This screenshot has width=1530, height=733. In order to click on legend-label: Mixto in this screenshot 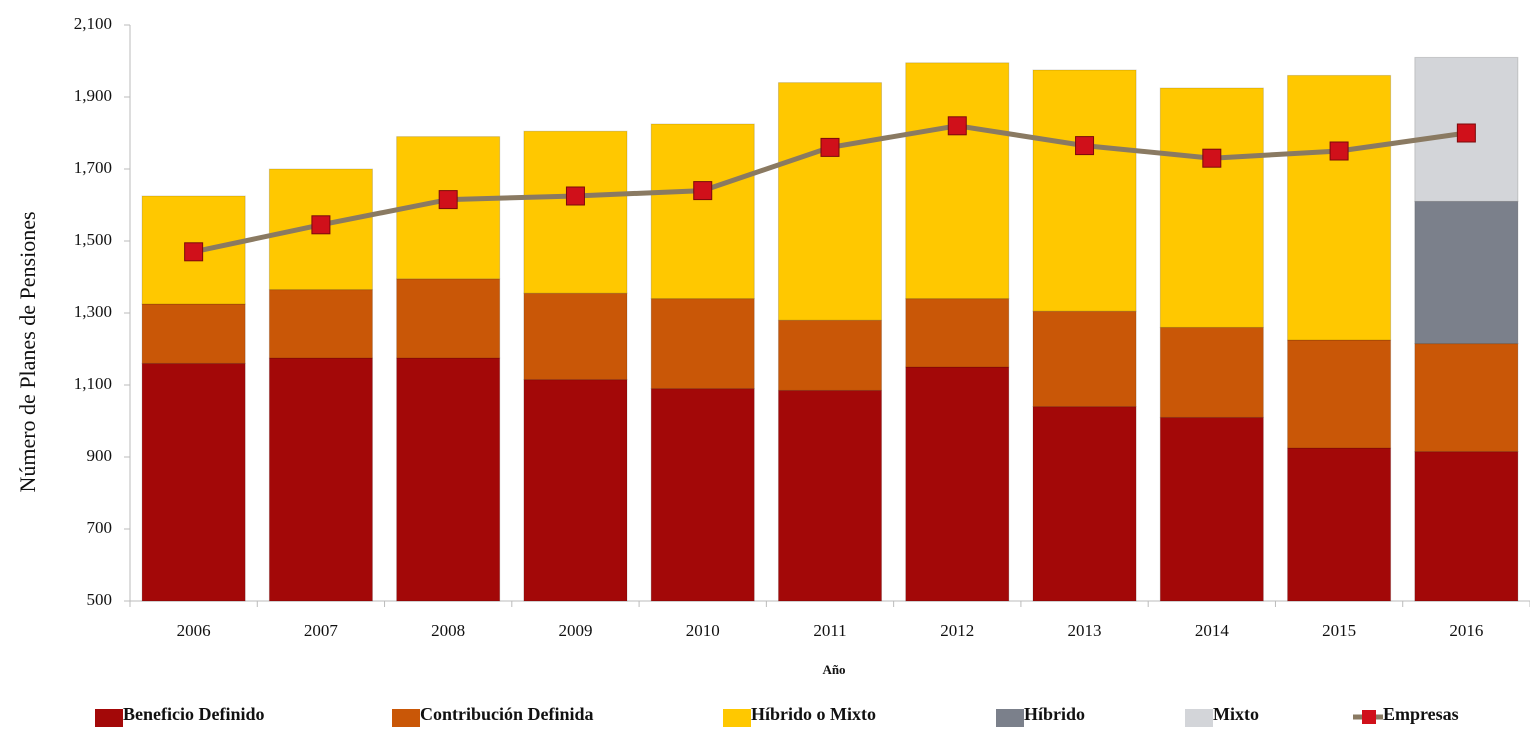, I will do `click(1236, 714)`.